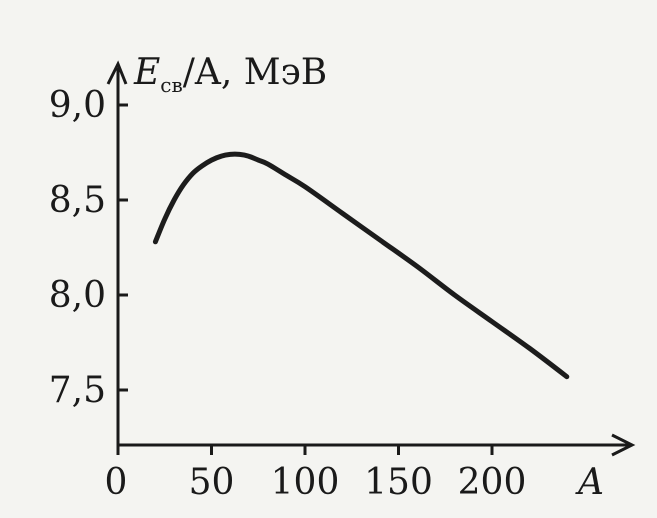  What do you see at coordinates (88, 248) in the screenshot?
I see `y-ticks: 7,5 8,0 8,5 9,0` at bounding box center [88, 248].